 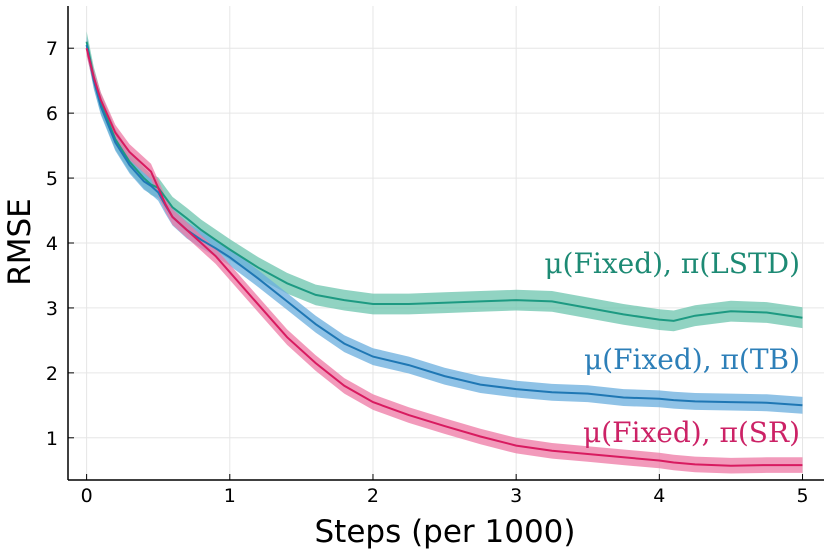 What do you see at coordinates (230, 496) in the screenshot?
I see `x-tick-label: 1` at bounding box center [230, 496].